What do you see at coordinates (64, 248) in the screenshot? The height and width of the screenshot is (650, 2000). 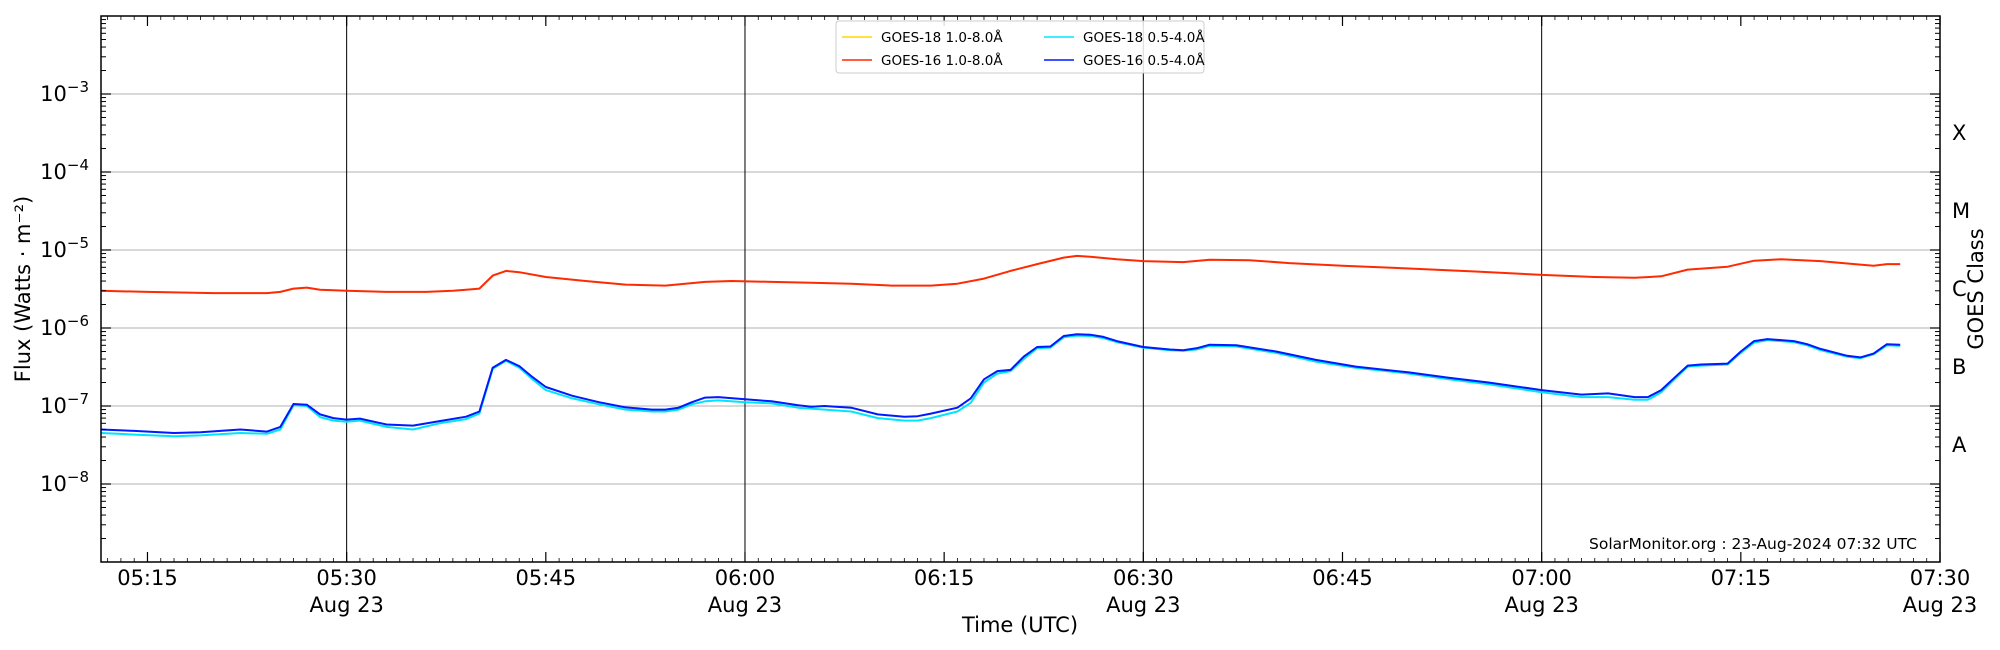 I see `y-tick-label: 10⁻⁵` at bounding box center [64, 248].